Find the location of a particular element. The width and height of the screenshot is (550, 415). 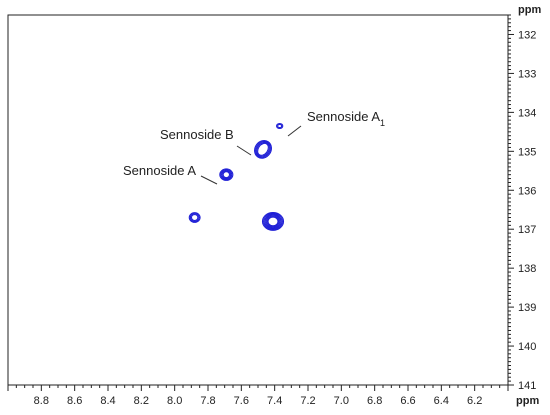

y-tick-label: 137 is located at coordinates (527, 230).